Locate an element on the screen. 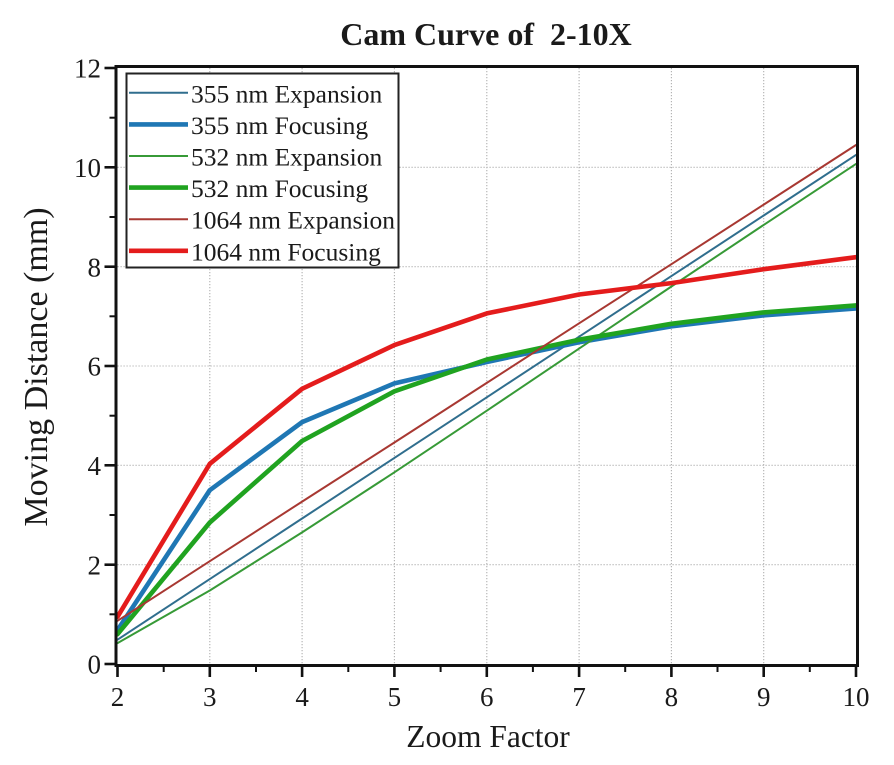 The height and width of the screenshot is (765, 894). svg-text: 3 is located at coordinates (210, 697).